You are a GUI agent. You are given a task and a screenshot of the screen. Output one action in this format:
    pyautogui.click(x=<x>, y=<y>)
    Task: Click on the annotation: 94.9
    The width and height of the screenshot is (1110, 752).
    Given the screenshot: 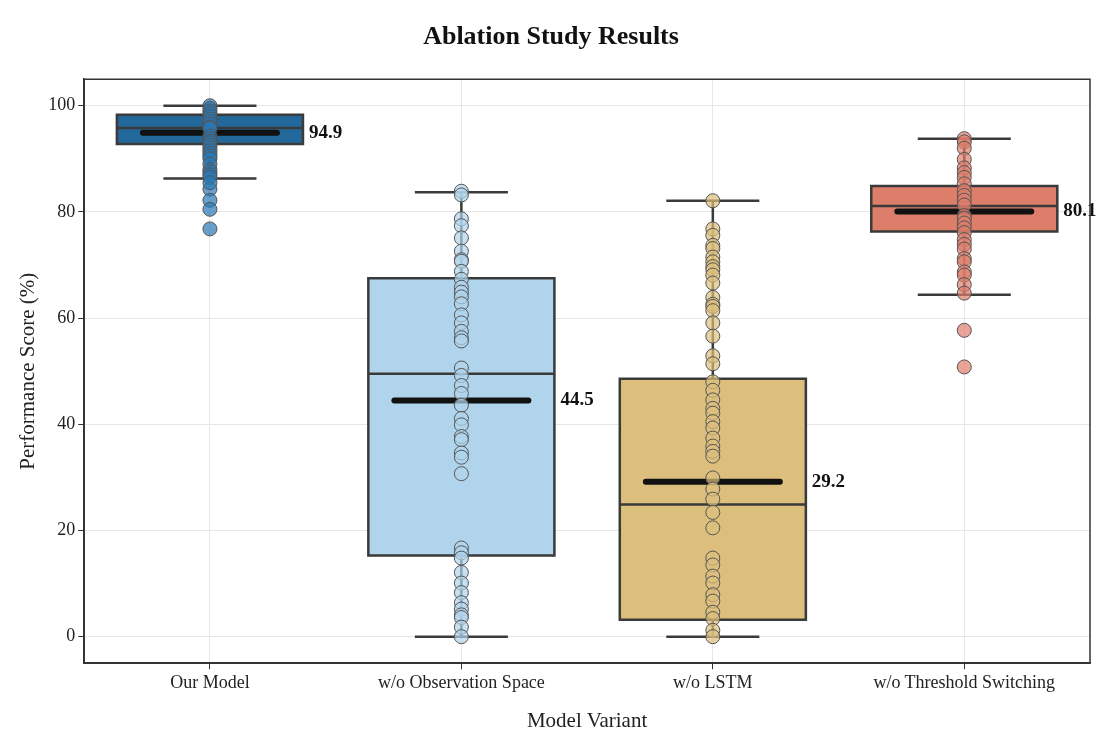 What is the action you would take?
    pyautogui.click(x=325, y=131)
    